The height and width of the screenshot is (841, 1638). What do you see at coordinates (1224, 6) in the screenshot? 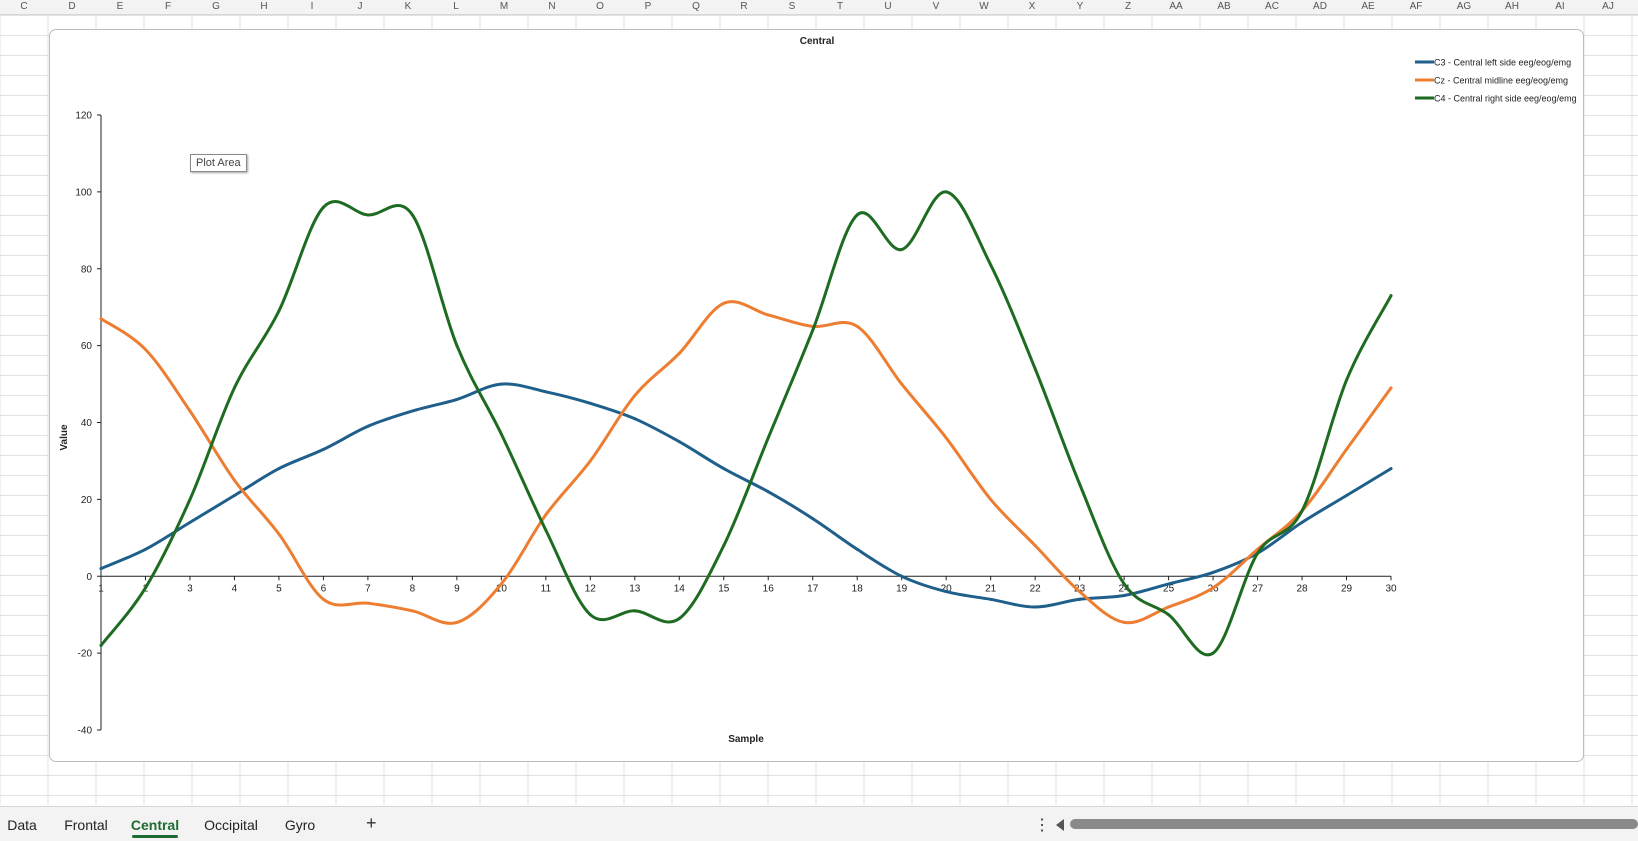
I see `column-letter: AB` at bounding box center [1224, 6].